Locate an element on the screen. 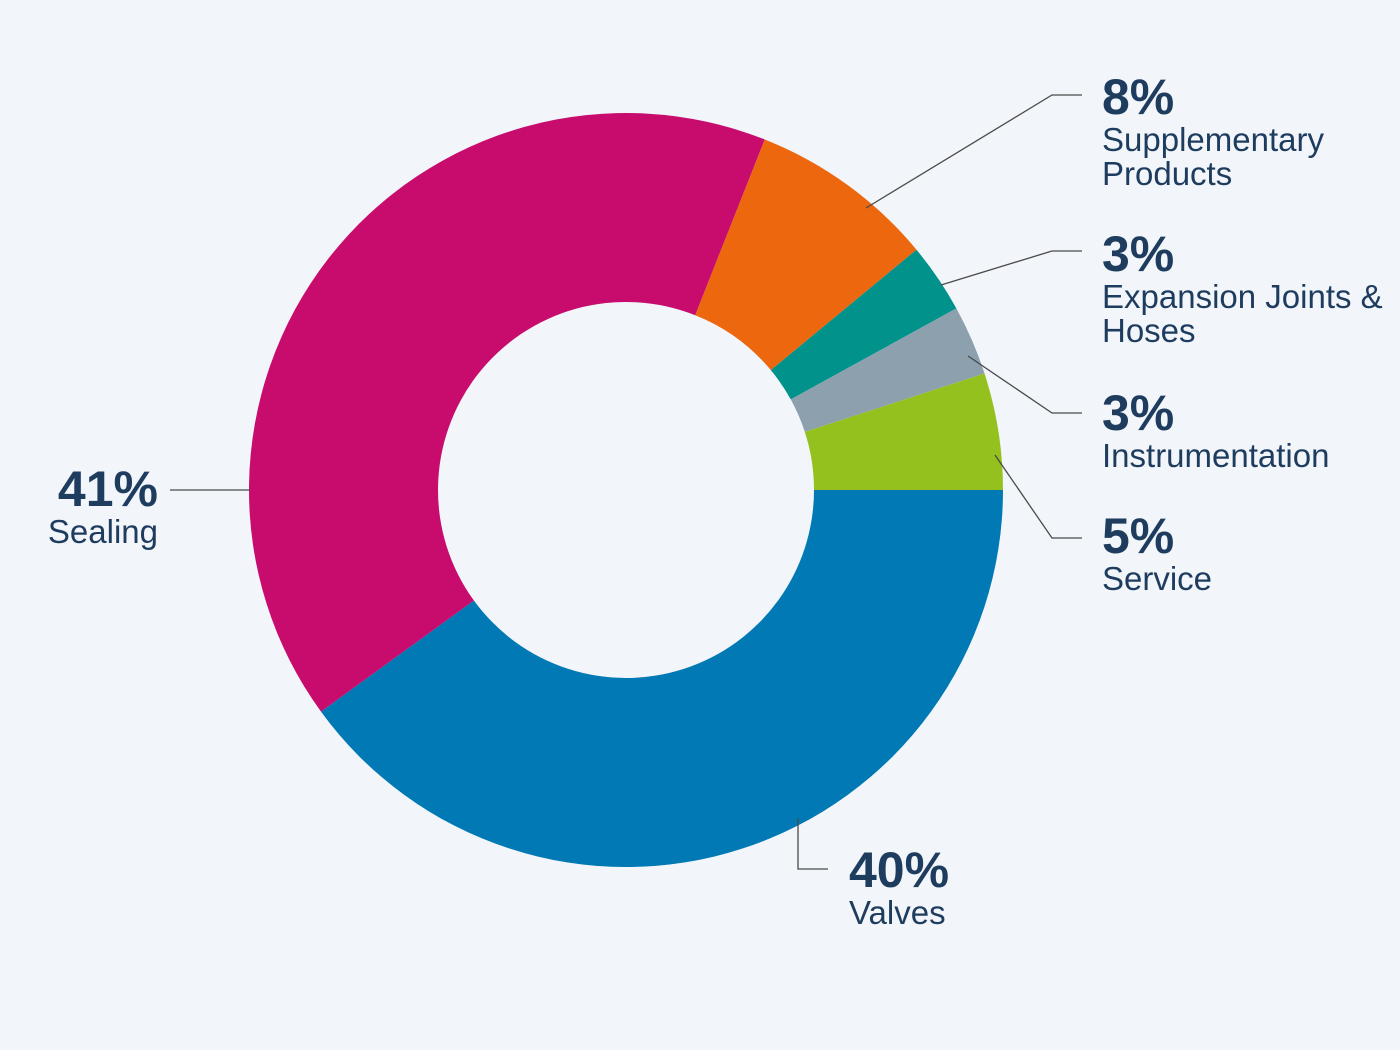 This screenshot has width=1400, height=1050. slice-percent-label: 8% is located at coordinates (1138, 97).